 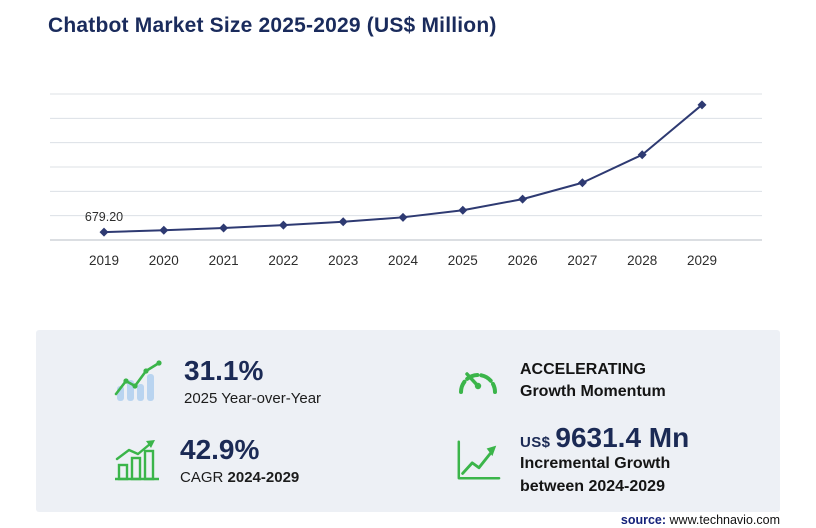 What do you see at coordinates (202, 477) in the screenshot?
I see `cagr-label-text: CAGR` at bounding box center [202, 477].